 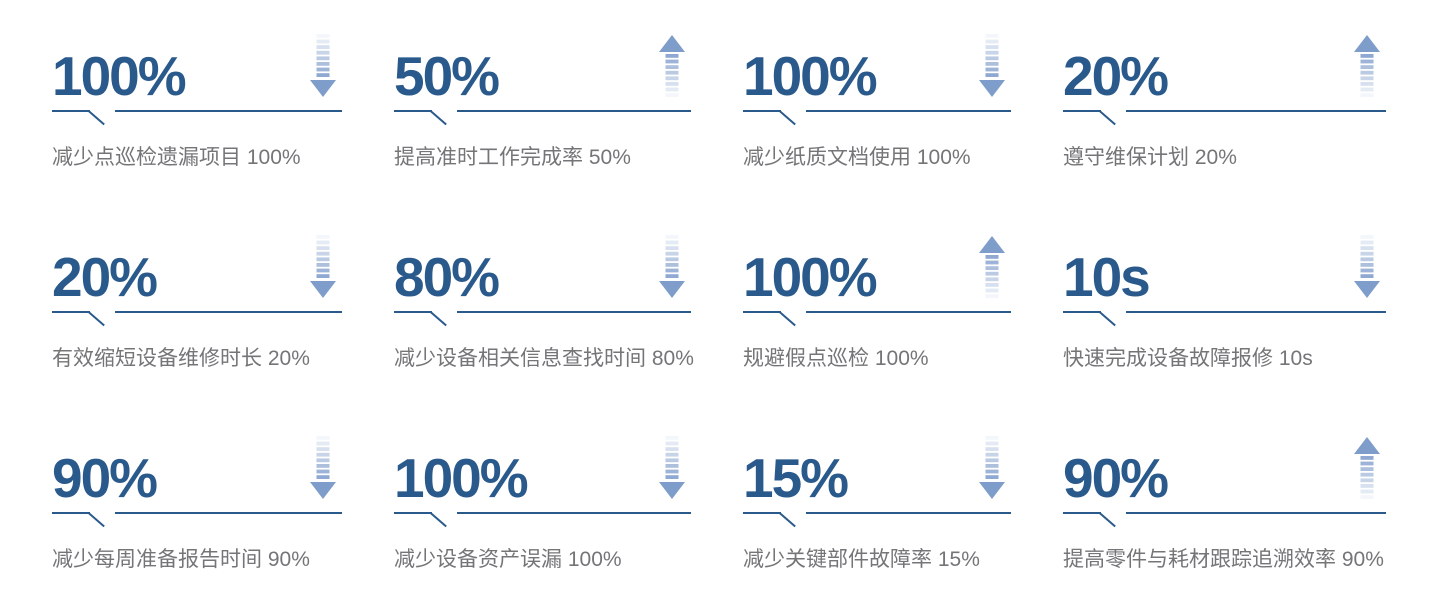 What do you see at coordinates (796, 477) in the screenshot?
I see `stat-value: 15%` at bounding box center [796, 477].